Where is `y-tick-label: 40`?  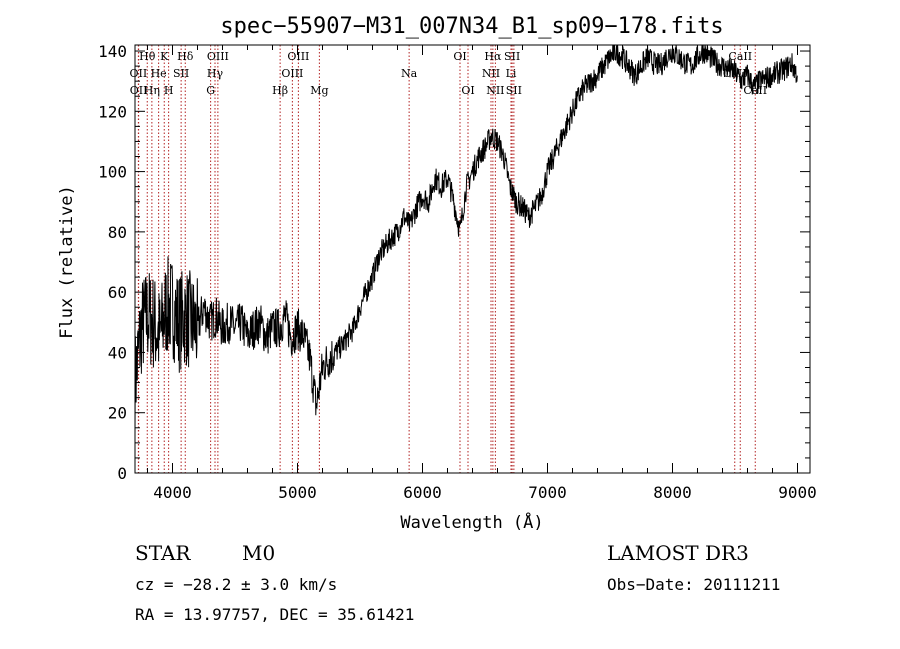
y-tick-label: 40 is located at coordinates (117, 352).